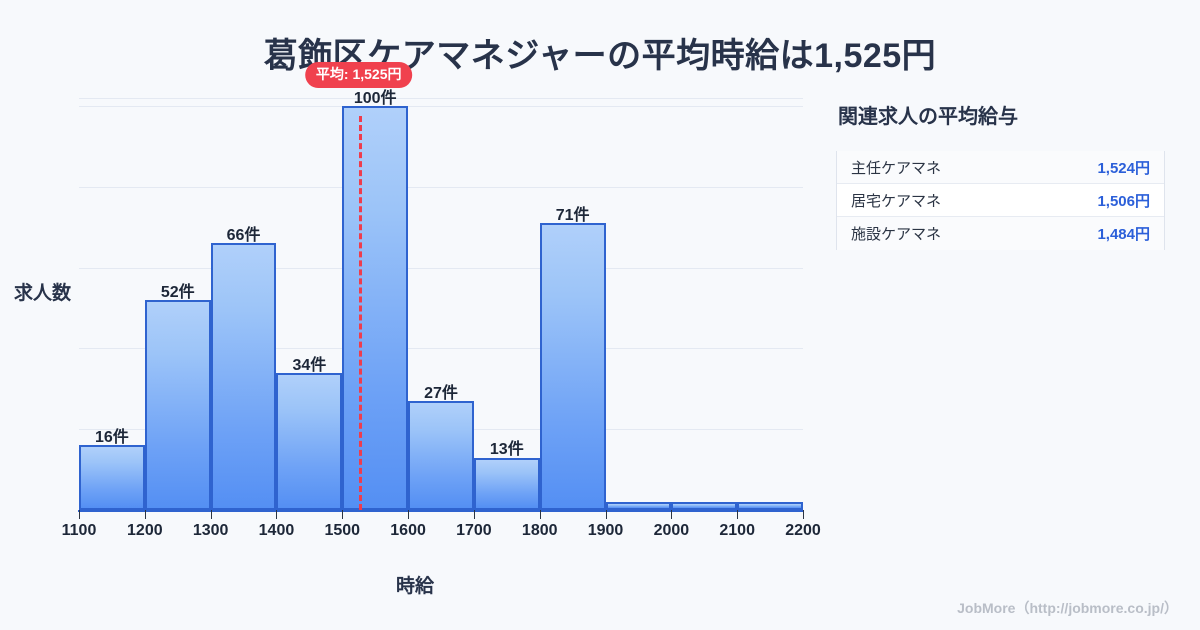 This screenshot has height=630, width=1200. I want to click on x-axis-tick-label: 2100, so click(737, 530).